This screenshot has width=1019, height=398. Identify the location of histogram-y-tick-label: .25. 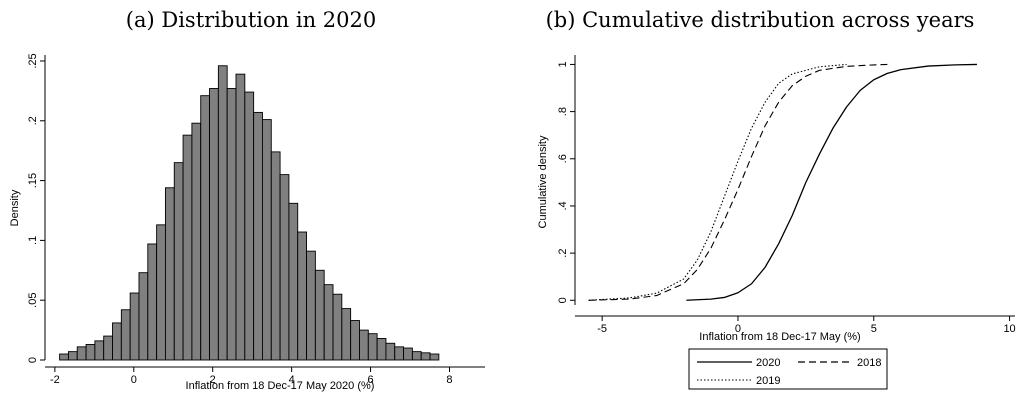
(33, 60).